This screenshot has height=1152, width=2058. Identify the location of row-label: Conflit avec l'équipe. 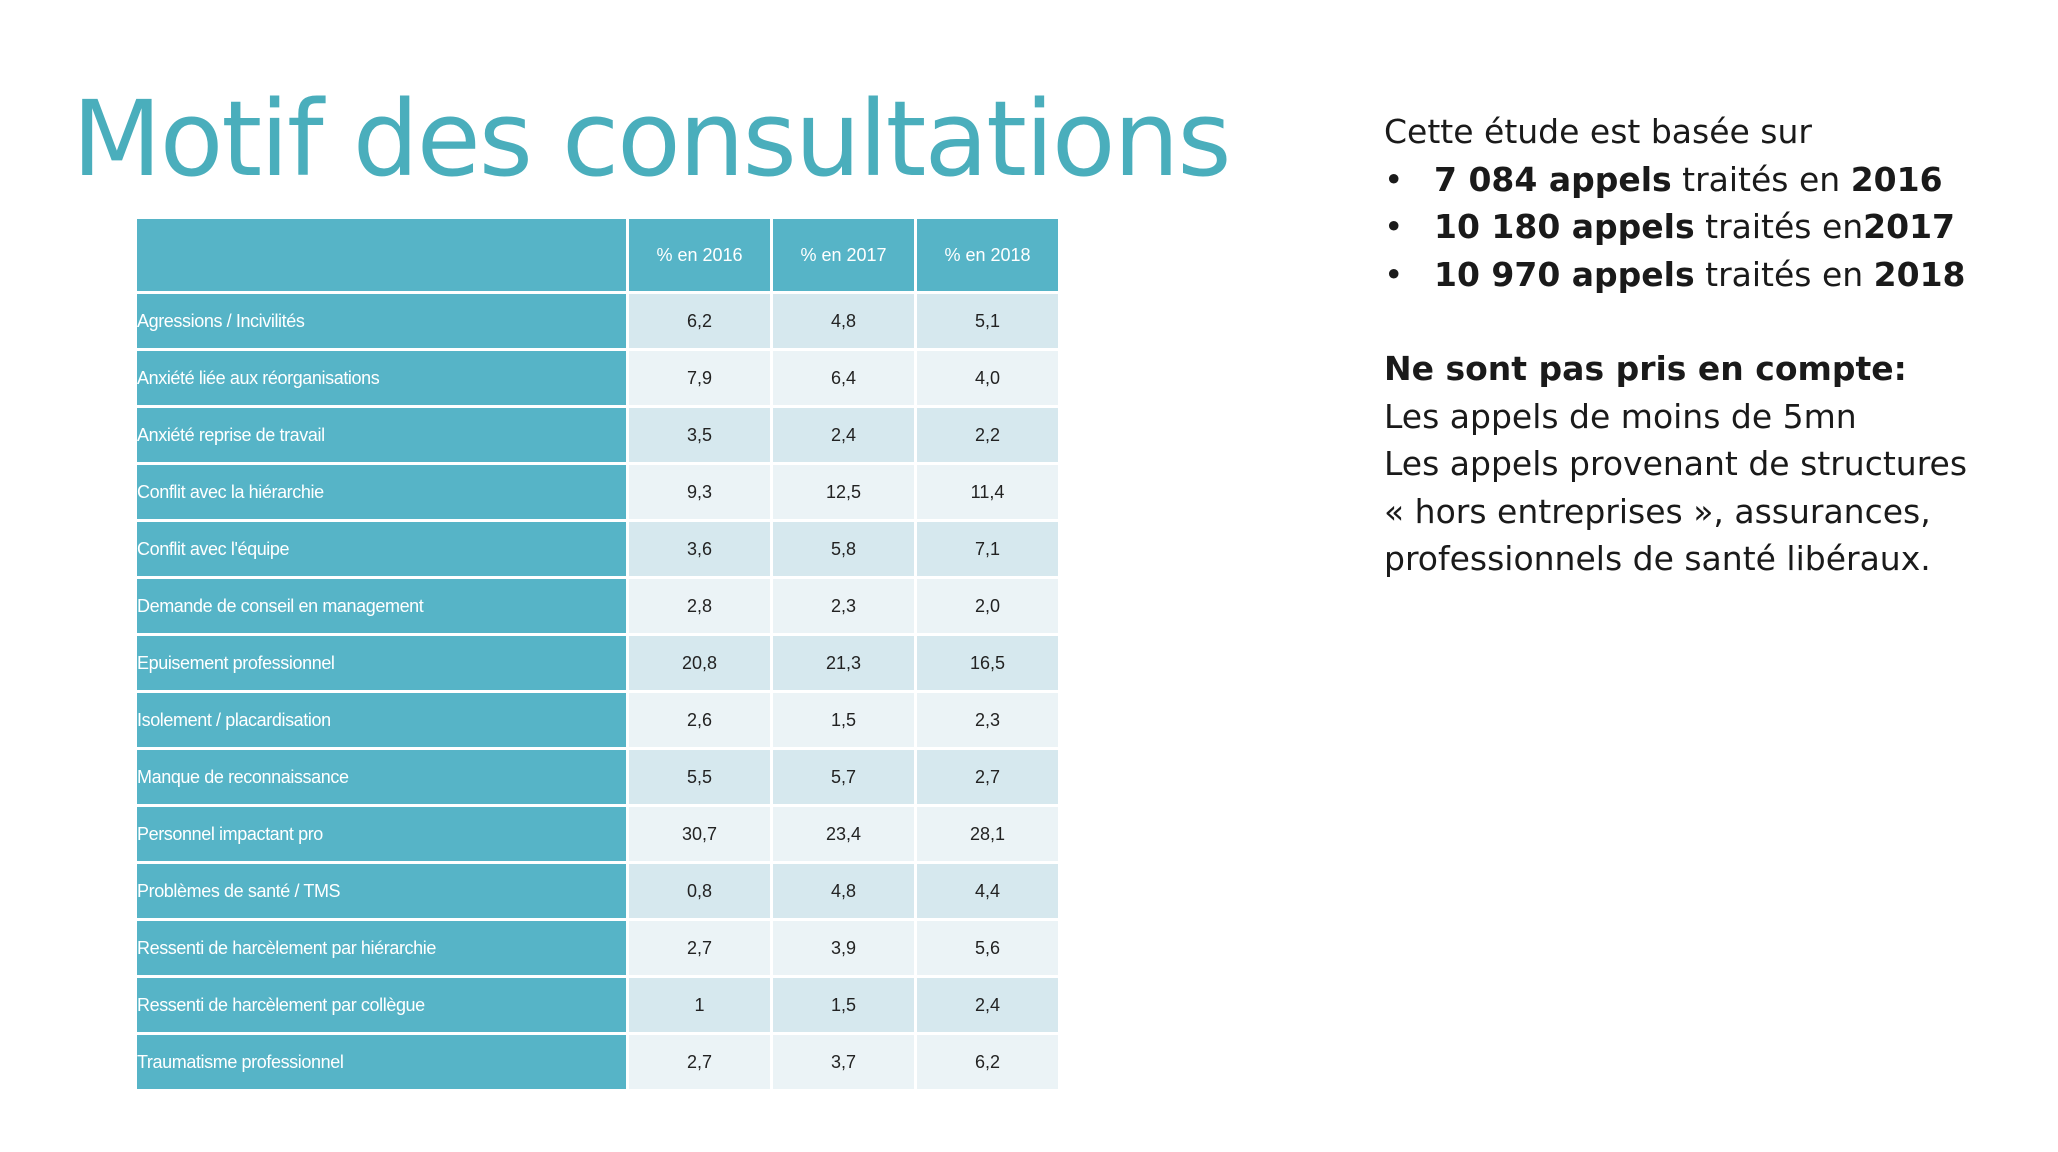
(381, 549).